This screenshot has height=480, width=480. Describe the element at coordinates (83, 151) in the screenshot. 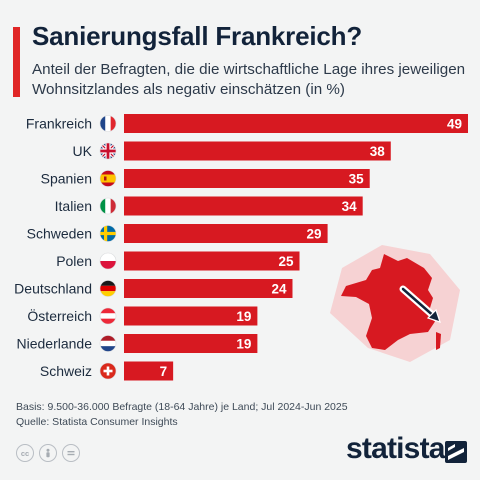

I see `category-label: UK` at that location.